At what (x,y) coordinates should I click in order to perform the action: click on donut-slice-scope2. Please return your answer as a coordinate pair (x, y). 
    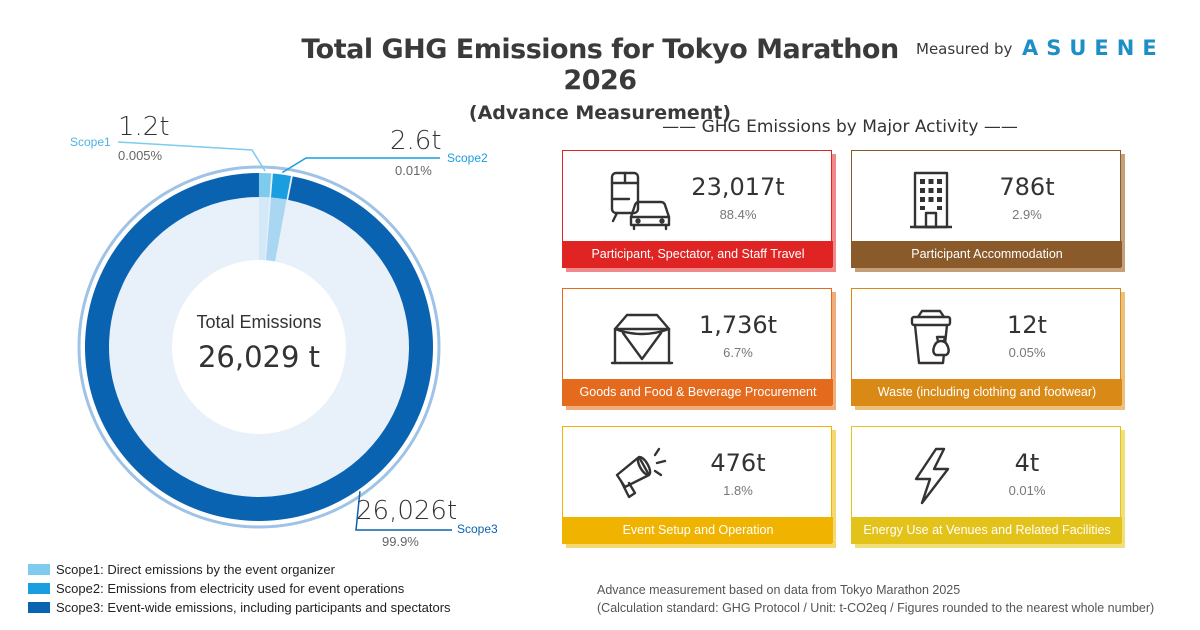
    Looking at the image, I should click on (281, 186).